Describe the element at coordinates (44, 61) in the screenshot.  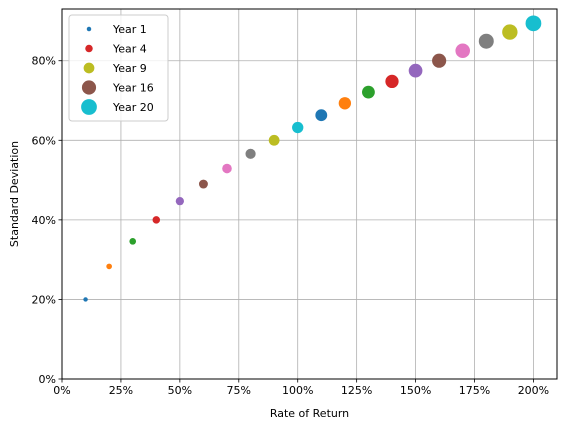
I see `y-tick-label: 80%` at that location.